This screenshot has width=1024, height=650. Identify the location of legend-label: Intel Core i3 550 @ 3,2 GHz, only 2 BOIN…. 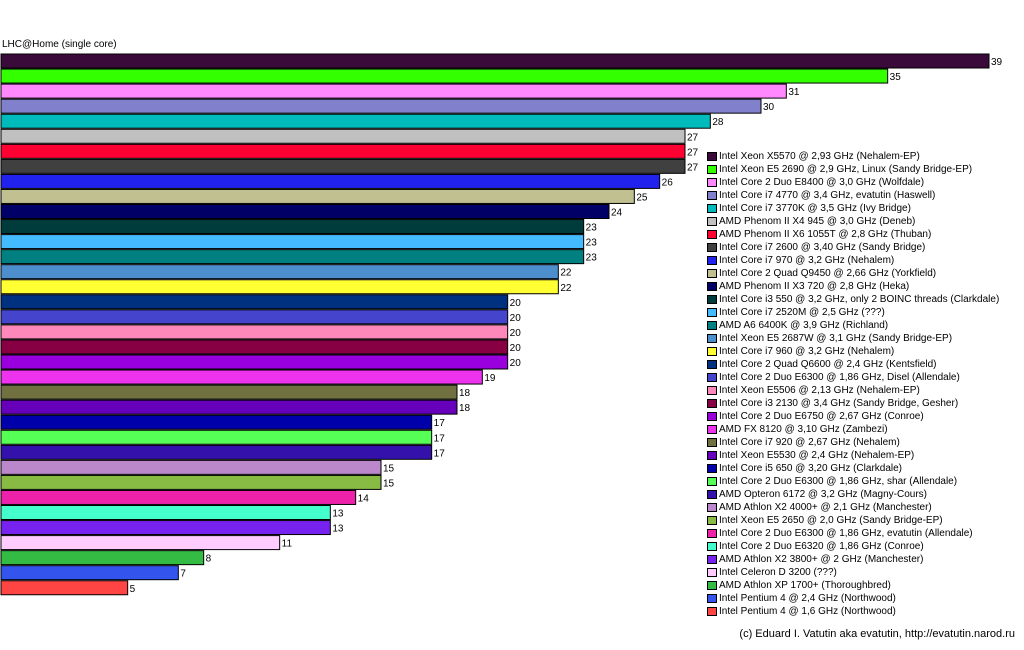
(859, 299).